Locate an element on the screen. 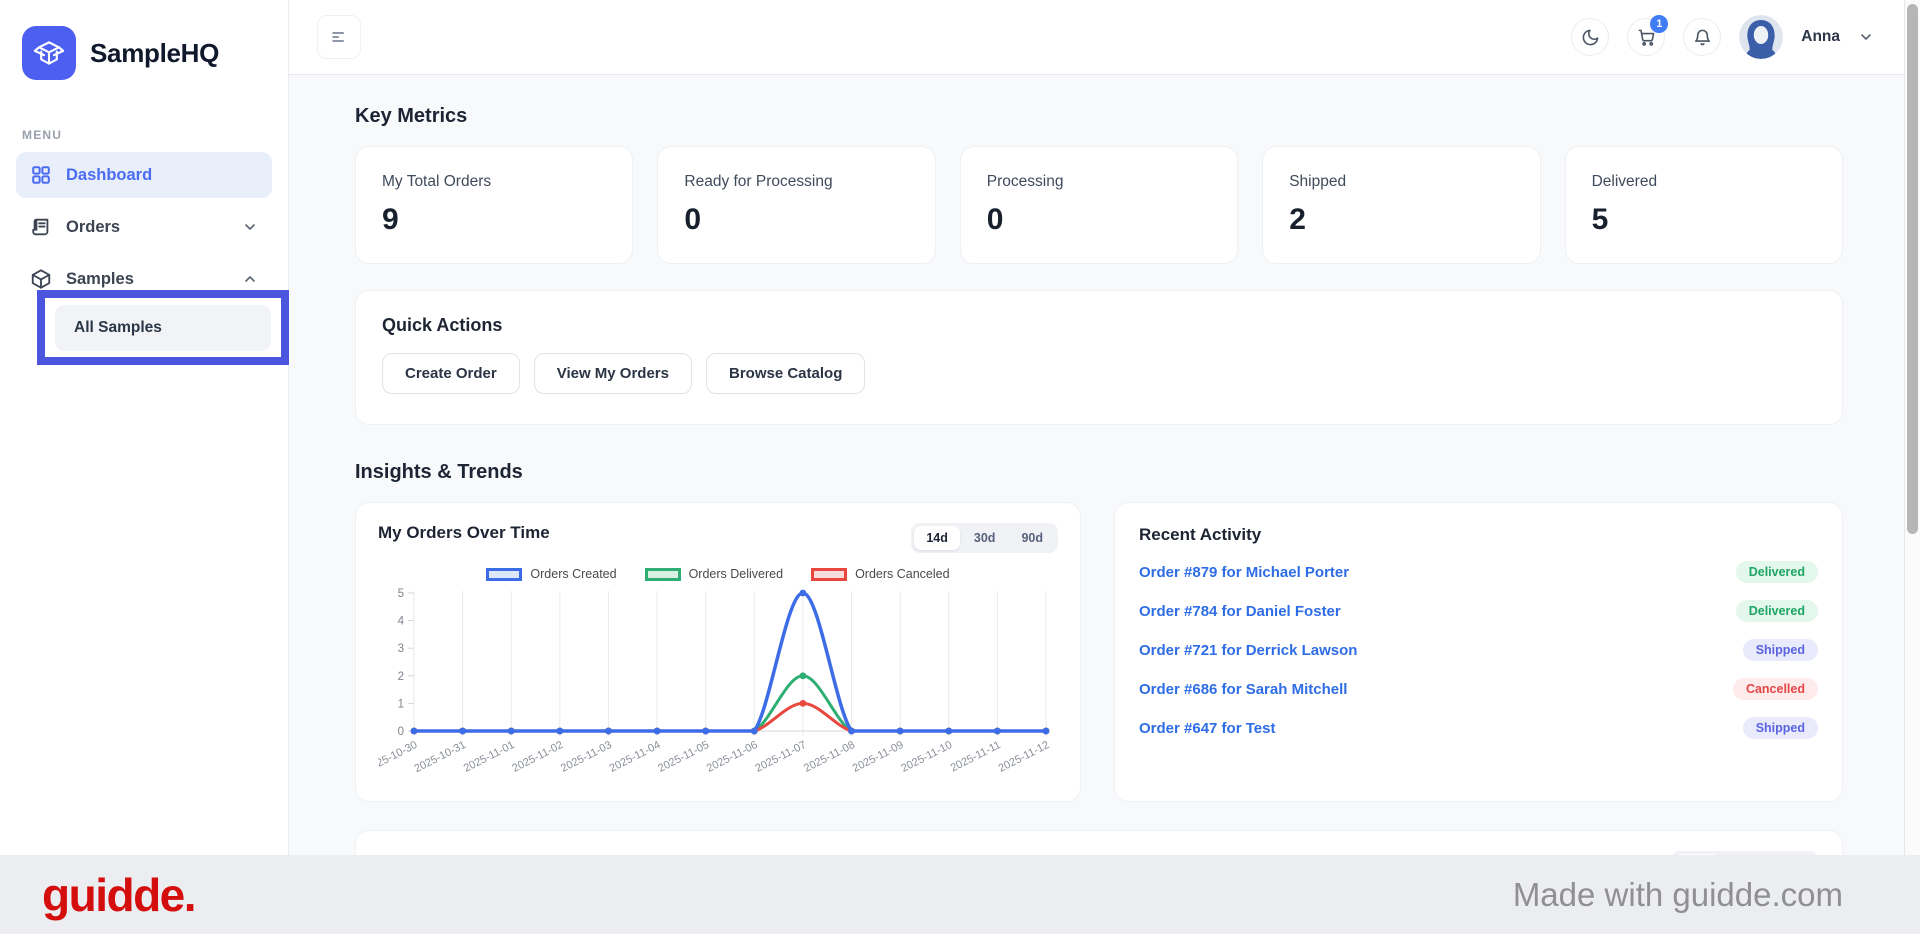 The height and width of the screenshot is (934, 1920). metric-card: Delivered 5 is located at coordinates (1703, 205).